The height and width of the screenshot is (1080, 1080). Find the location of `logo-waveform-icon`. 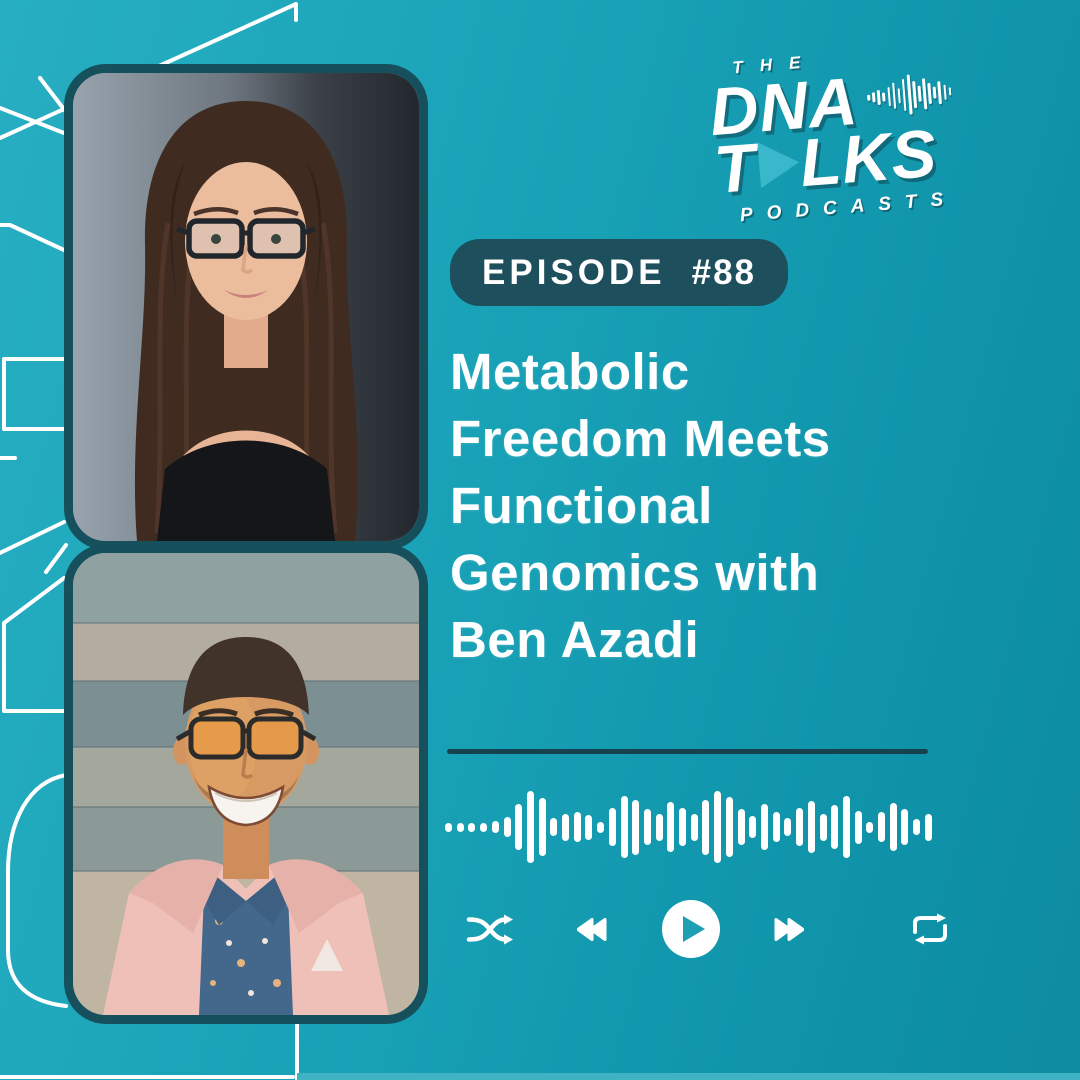

logo-waveform-icon is located at coordinates (909, 94).